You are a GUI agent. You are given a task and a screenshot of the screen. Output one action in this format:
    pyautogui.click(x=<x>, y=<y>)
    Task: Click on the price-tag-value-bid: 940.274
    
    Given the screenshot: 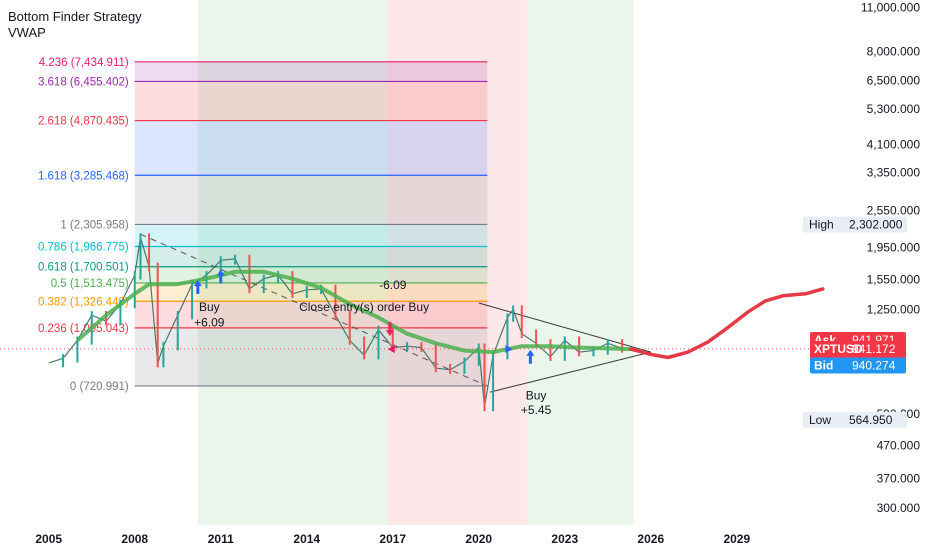 What is the action you would take?
    pyautogui.click(x=874, y=366)
    